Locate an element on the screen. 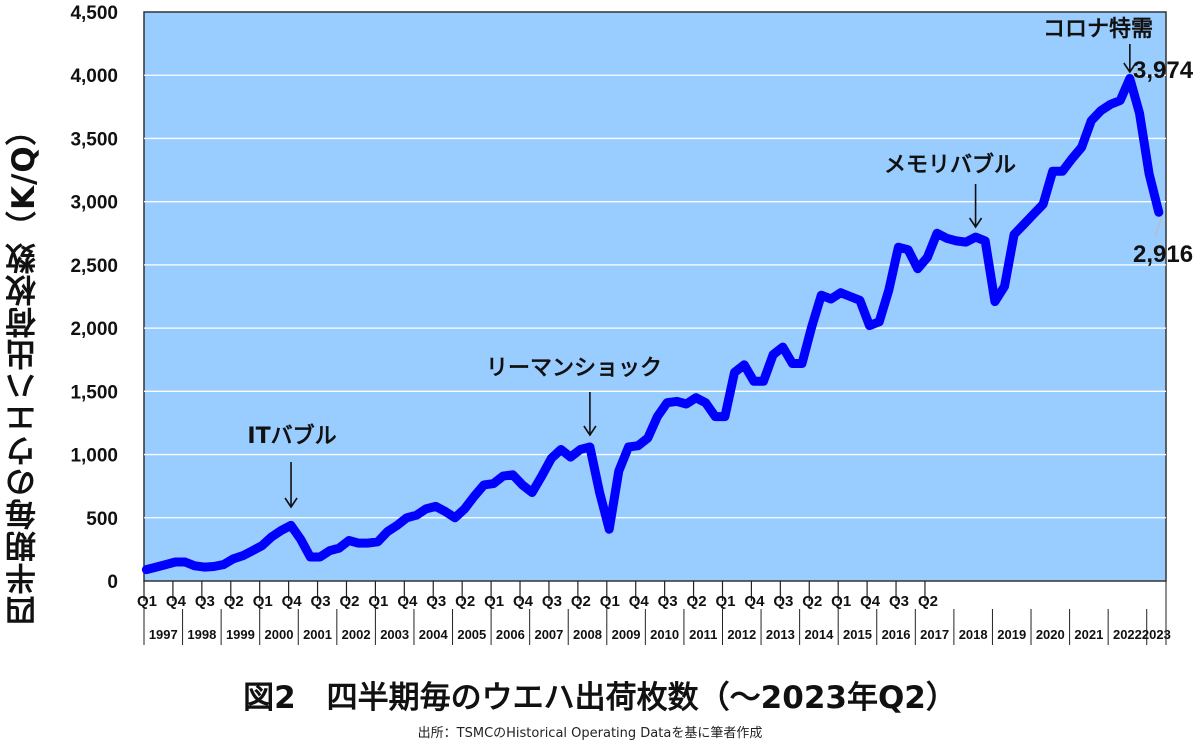 The image size is (1200, 745). x-year-label: 2003 is located at coordinates (394, 634).